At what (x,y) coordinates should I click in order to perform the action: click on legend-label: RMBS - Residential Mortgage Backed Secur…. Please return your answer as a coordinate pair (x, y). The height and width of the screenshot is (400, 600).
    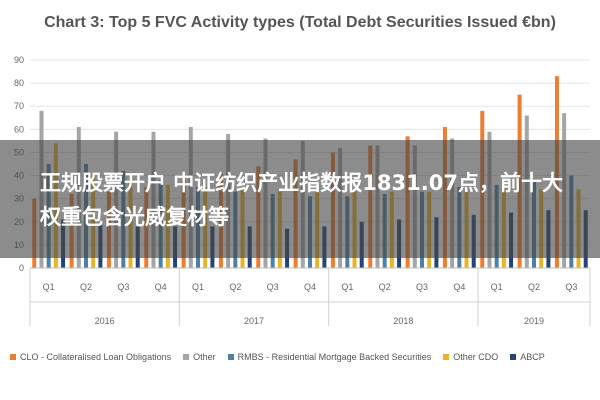
    Looking at the image, I should click on (334, 357).